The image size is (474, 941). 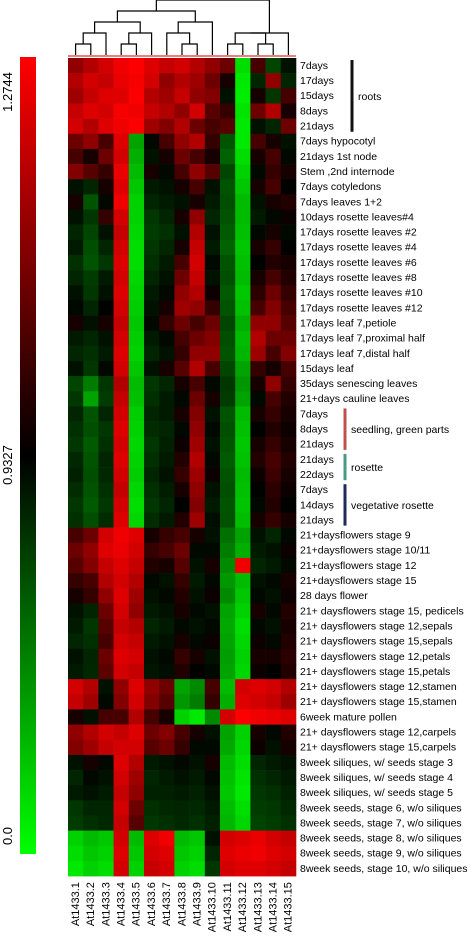 I want to click on row-label: 21days, so click(x=317, y=460).